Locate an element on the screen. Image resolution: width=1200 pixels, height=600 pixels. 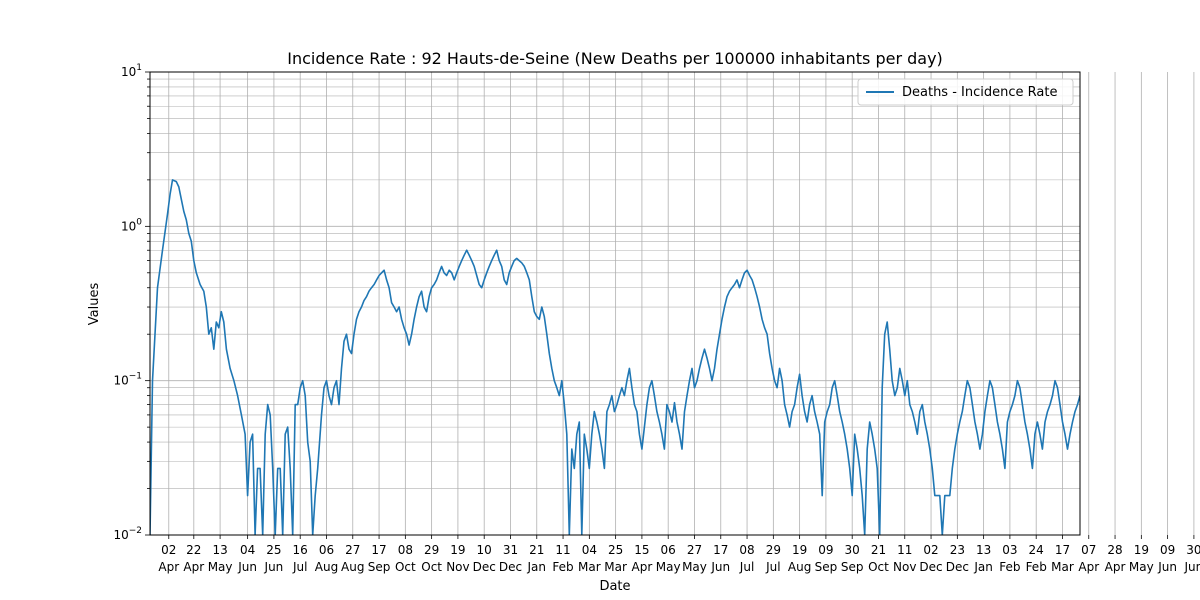
x-tick-label-day: 07 is located at coordinates (1088, 550).